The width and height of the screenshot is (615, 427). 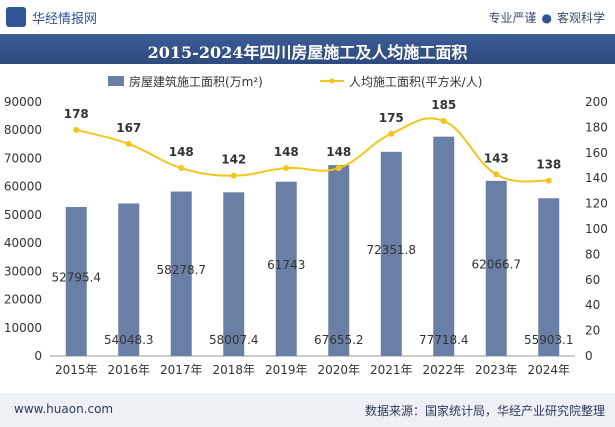 What do you see at coordinates (286, 370) in the screenshot?
I see `x-tick-label: 2019年` at bounding box center [286, 370].